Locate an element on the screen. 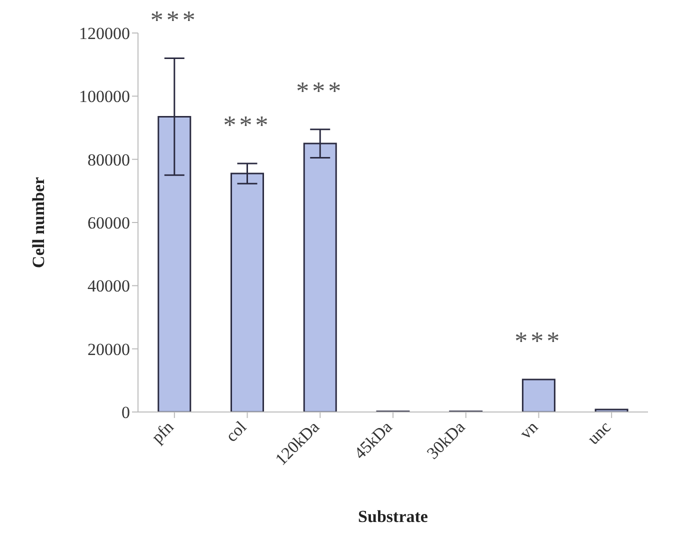 This screenshot has width=686, height=540. x-tick-label: vn is located at coordinates (529, 430).